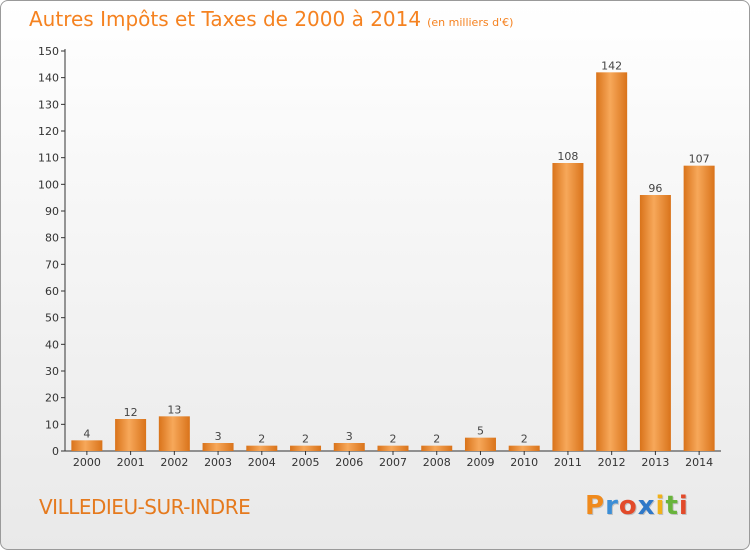  Describe the element at coordinates (174, 462) in the screenshot. I see `x-tick-label: 2002` at that location.